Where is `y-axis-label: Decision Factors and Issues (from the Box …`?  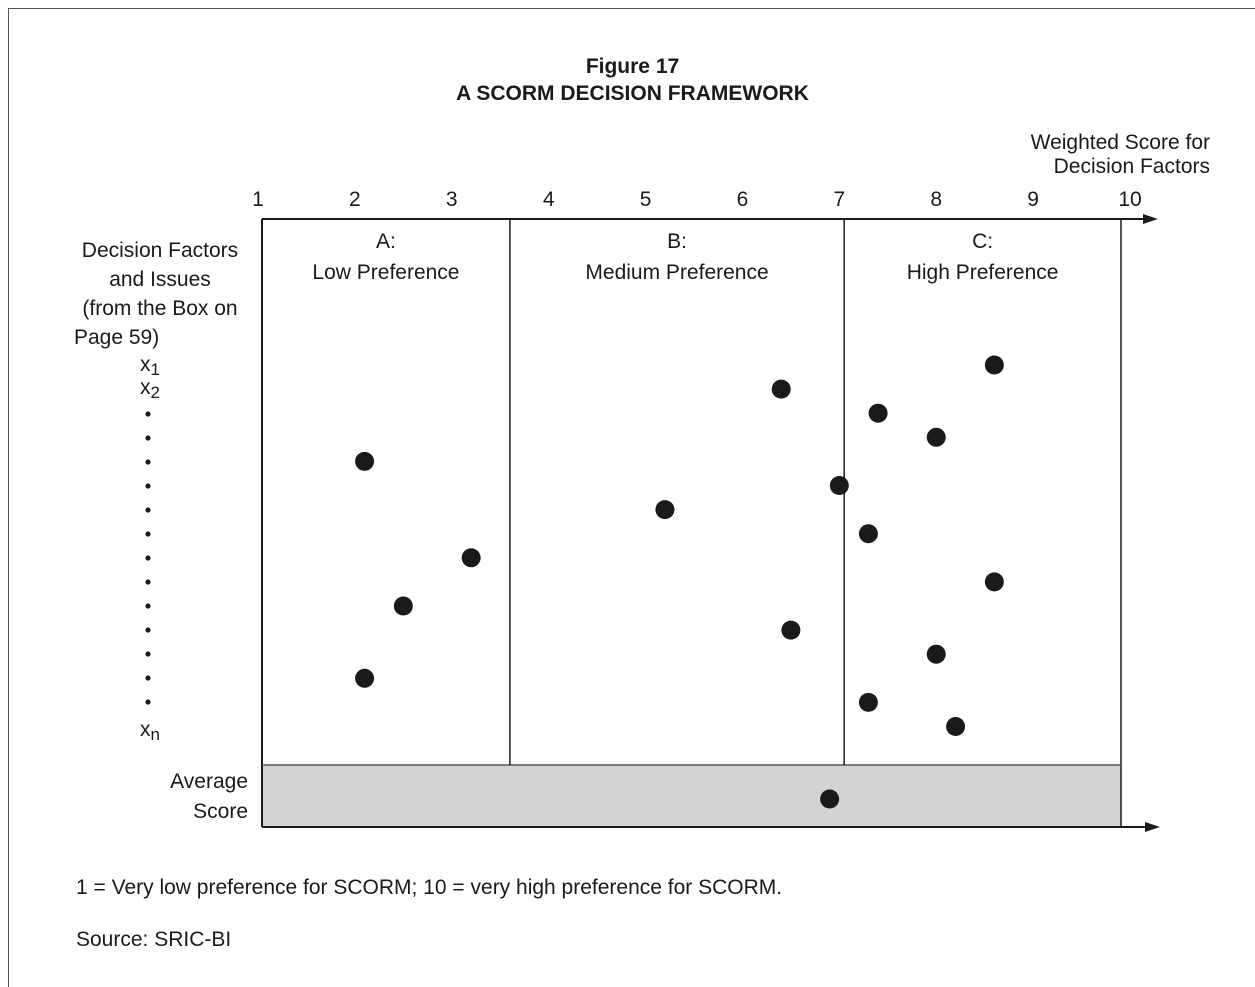 y-axis-label: Decision Factors and Issues (from the Box … is located at coordinates (160, 294).